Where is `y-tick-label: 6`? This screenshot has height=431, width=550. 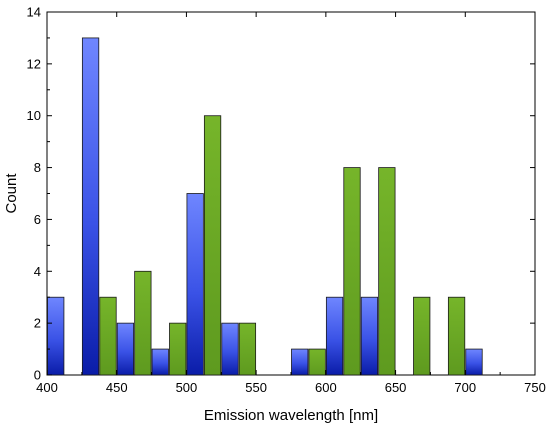
y-tick-label: 6 is located at coordinates (37, 219).